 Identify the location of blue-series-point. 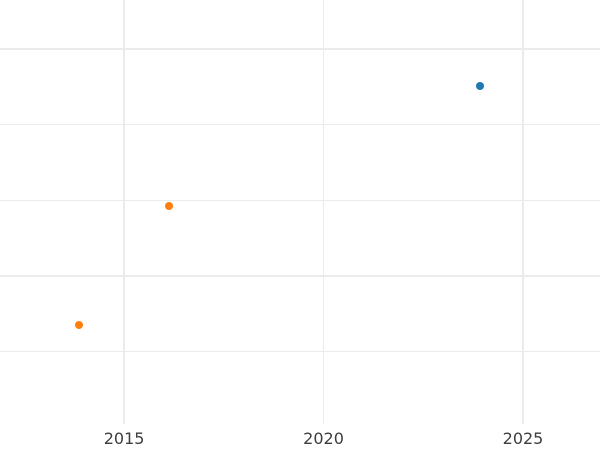
(479, 86).